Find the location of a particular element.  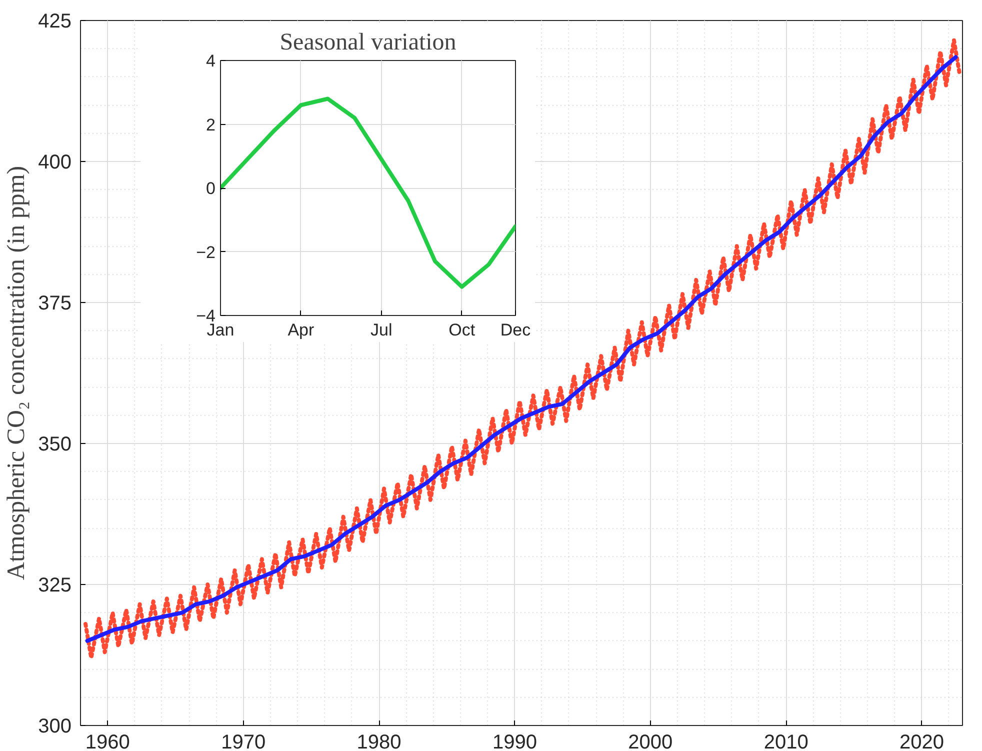

x-tick-label: Jan is located at coordinates (220, 330).